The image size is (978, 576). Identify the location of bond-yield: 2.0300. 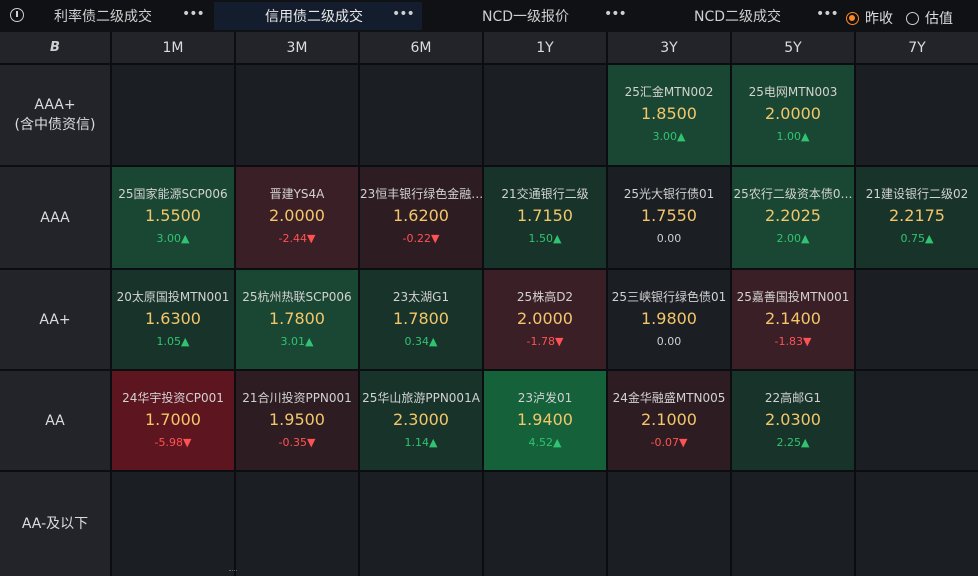
(793, 419).